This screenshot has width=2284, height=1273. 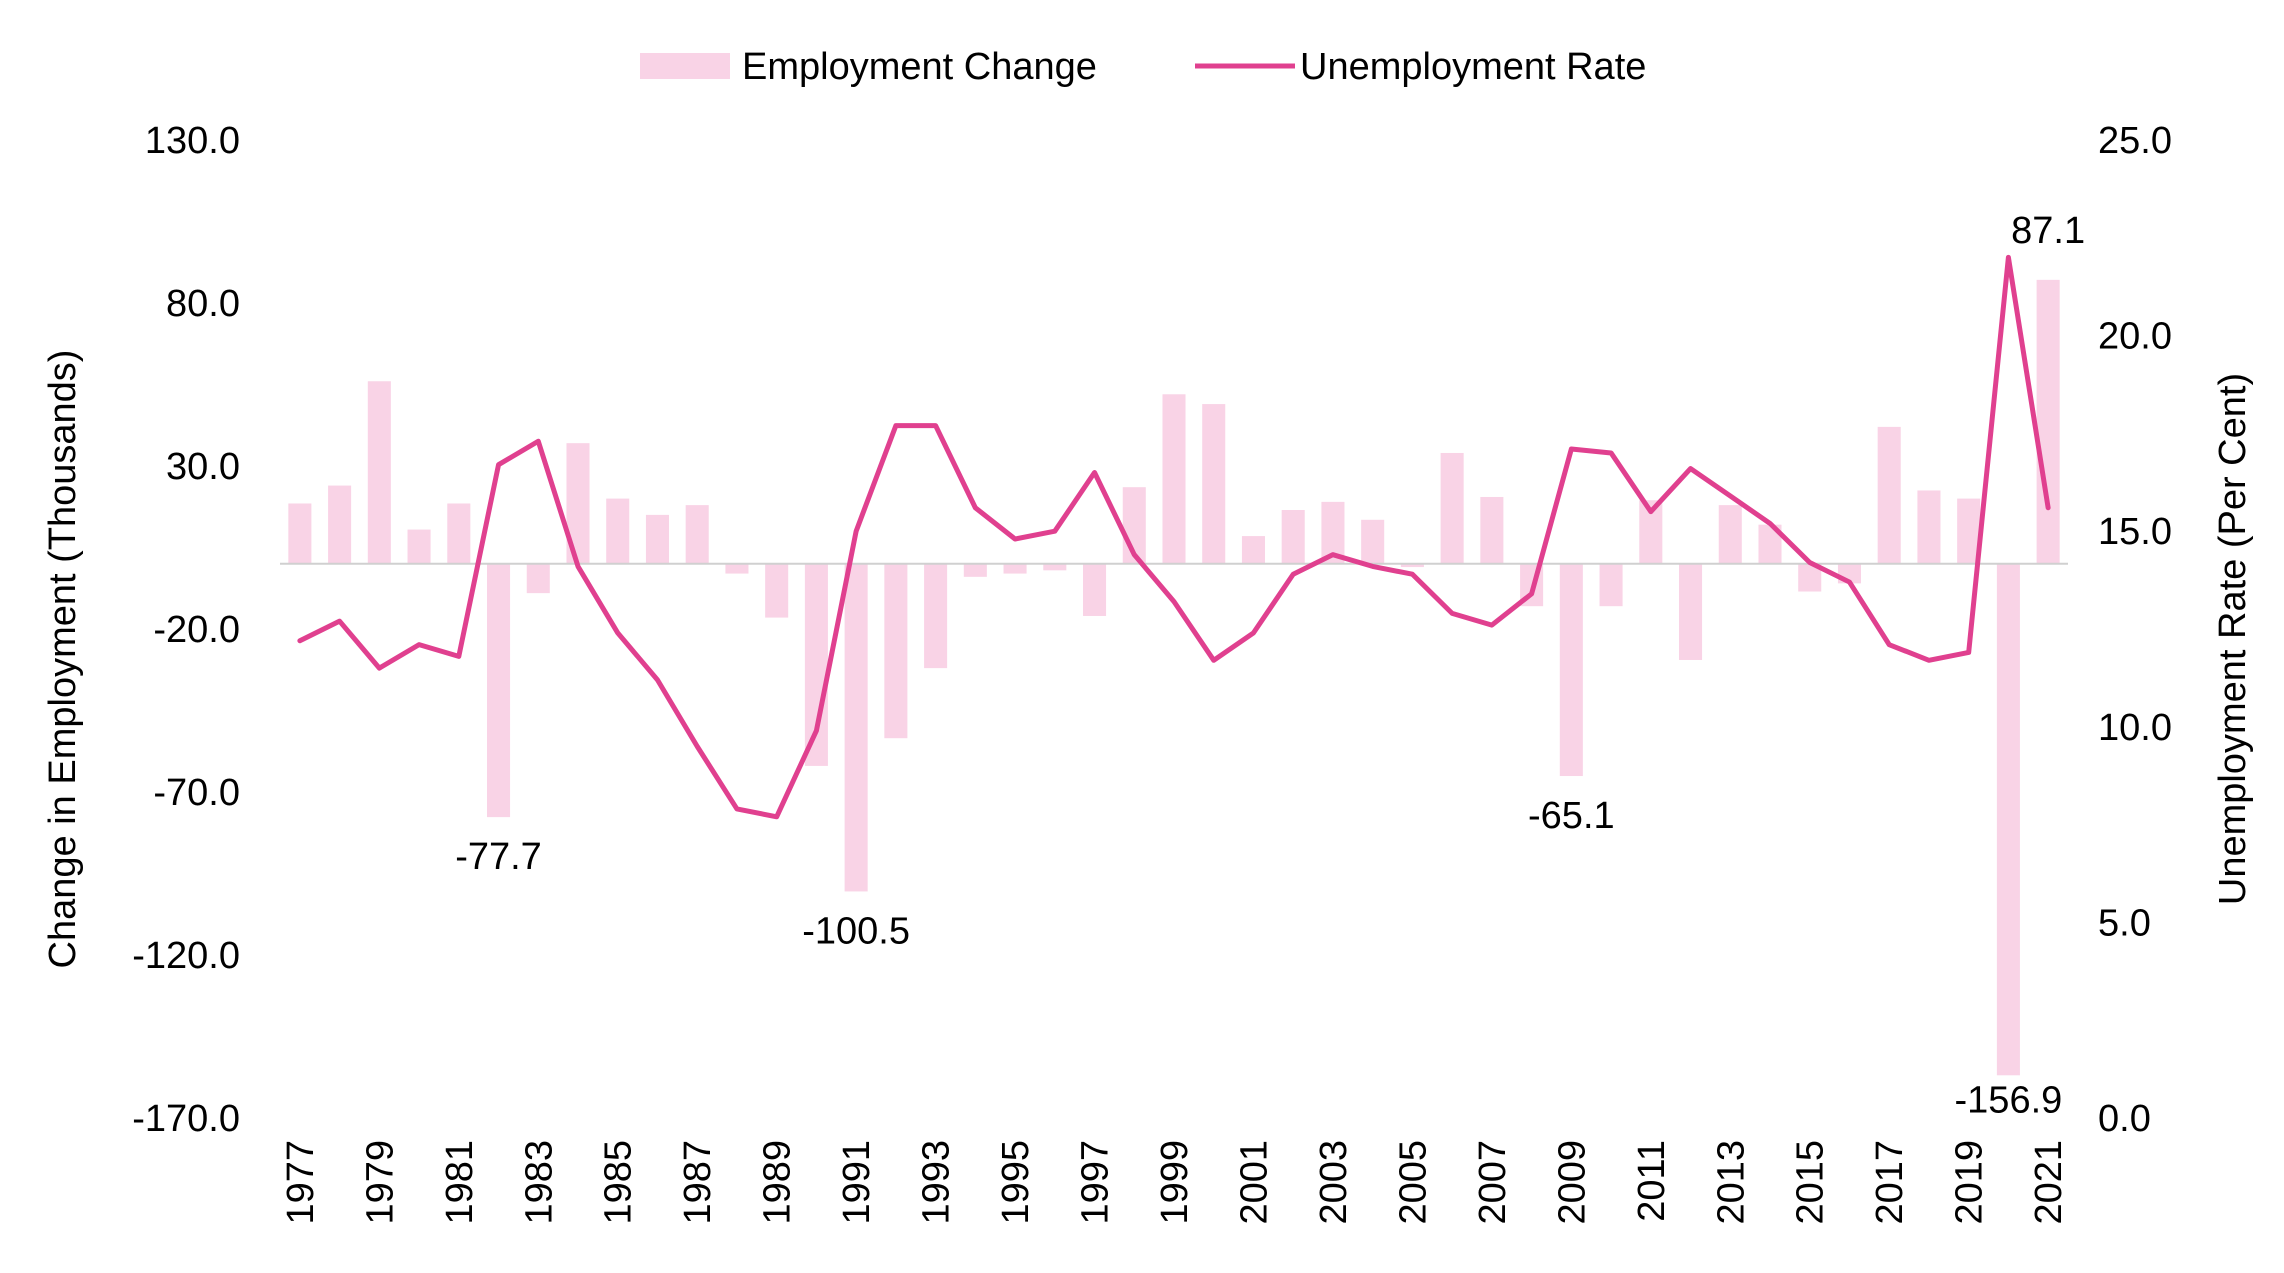 I want to click on x-tick-label: 2003, so click(x=1334, y=1182).